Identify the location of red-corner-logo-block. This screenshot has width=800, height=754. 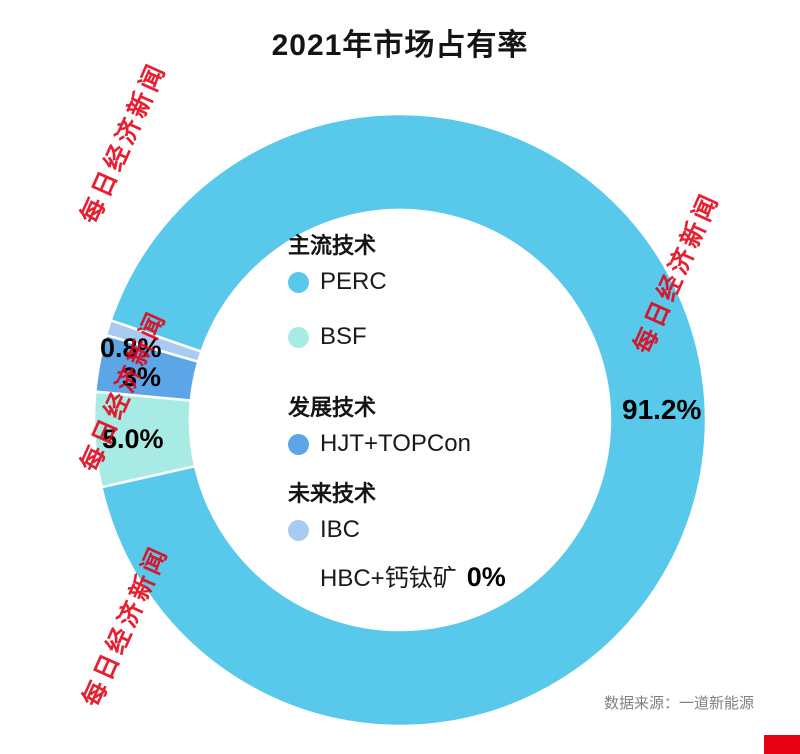
(782, 744).